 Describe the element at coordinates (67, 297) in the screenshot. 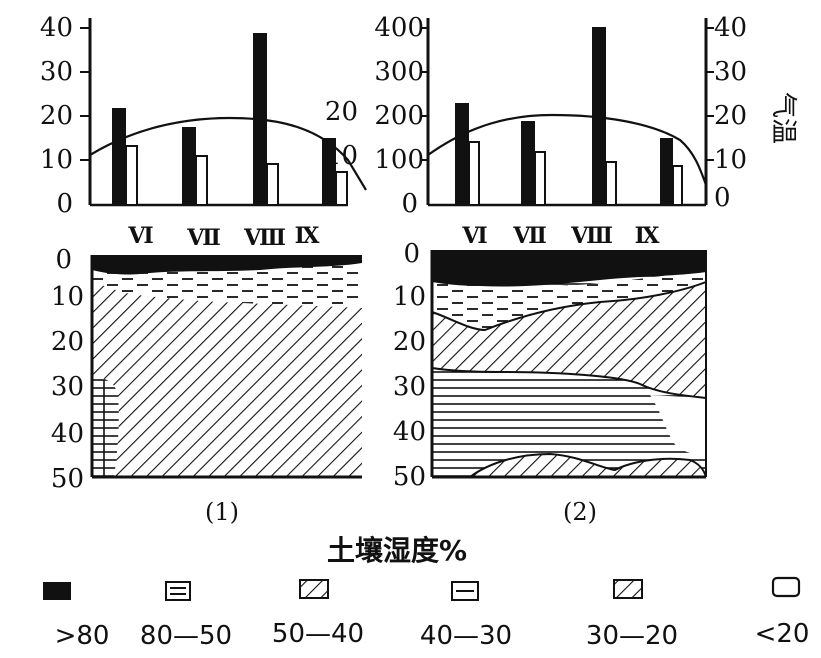

I see `c1-depth-tick-10: 10` at that location.